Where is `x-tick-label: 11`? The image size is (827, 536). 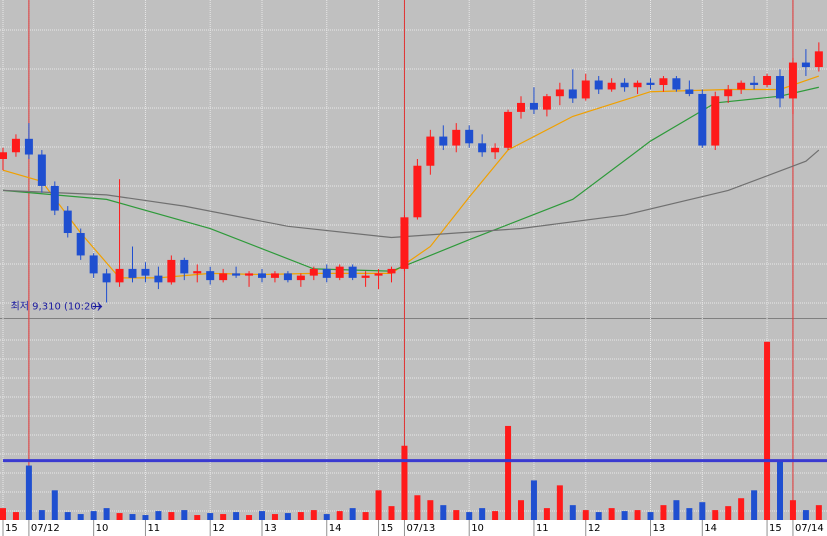
x-tick-label: 11 is located at coordinates (153, 528).